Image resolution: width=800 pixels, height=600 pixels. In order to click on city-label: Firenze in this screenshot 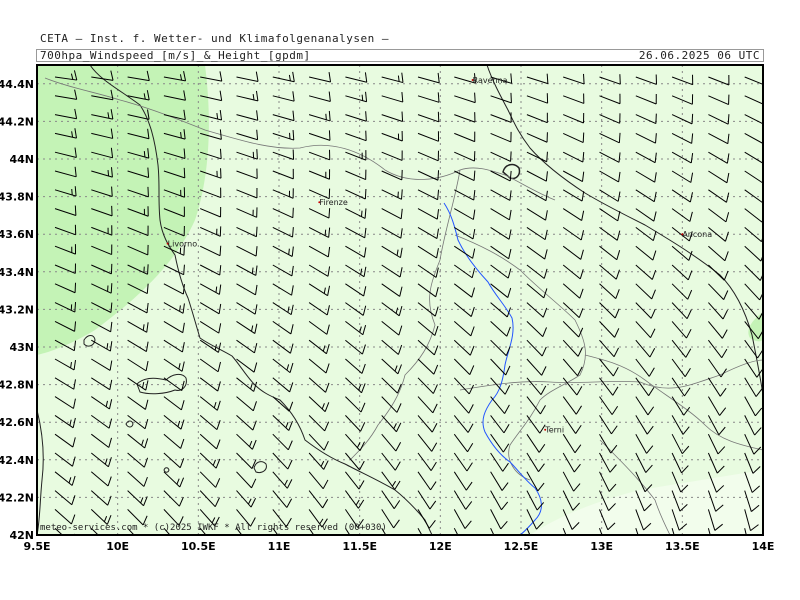, I will do `click(333, 202)`.